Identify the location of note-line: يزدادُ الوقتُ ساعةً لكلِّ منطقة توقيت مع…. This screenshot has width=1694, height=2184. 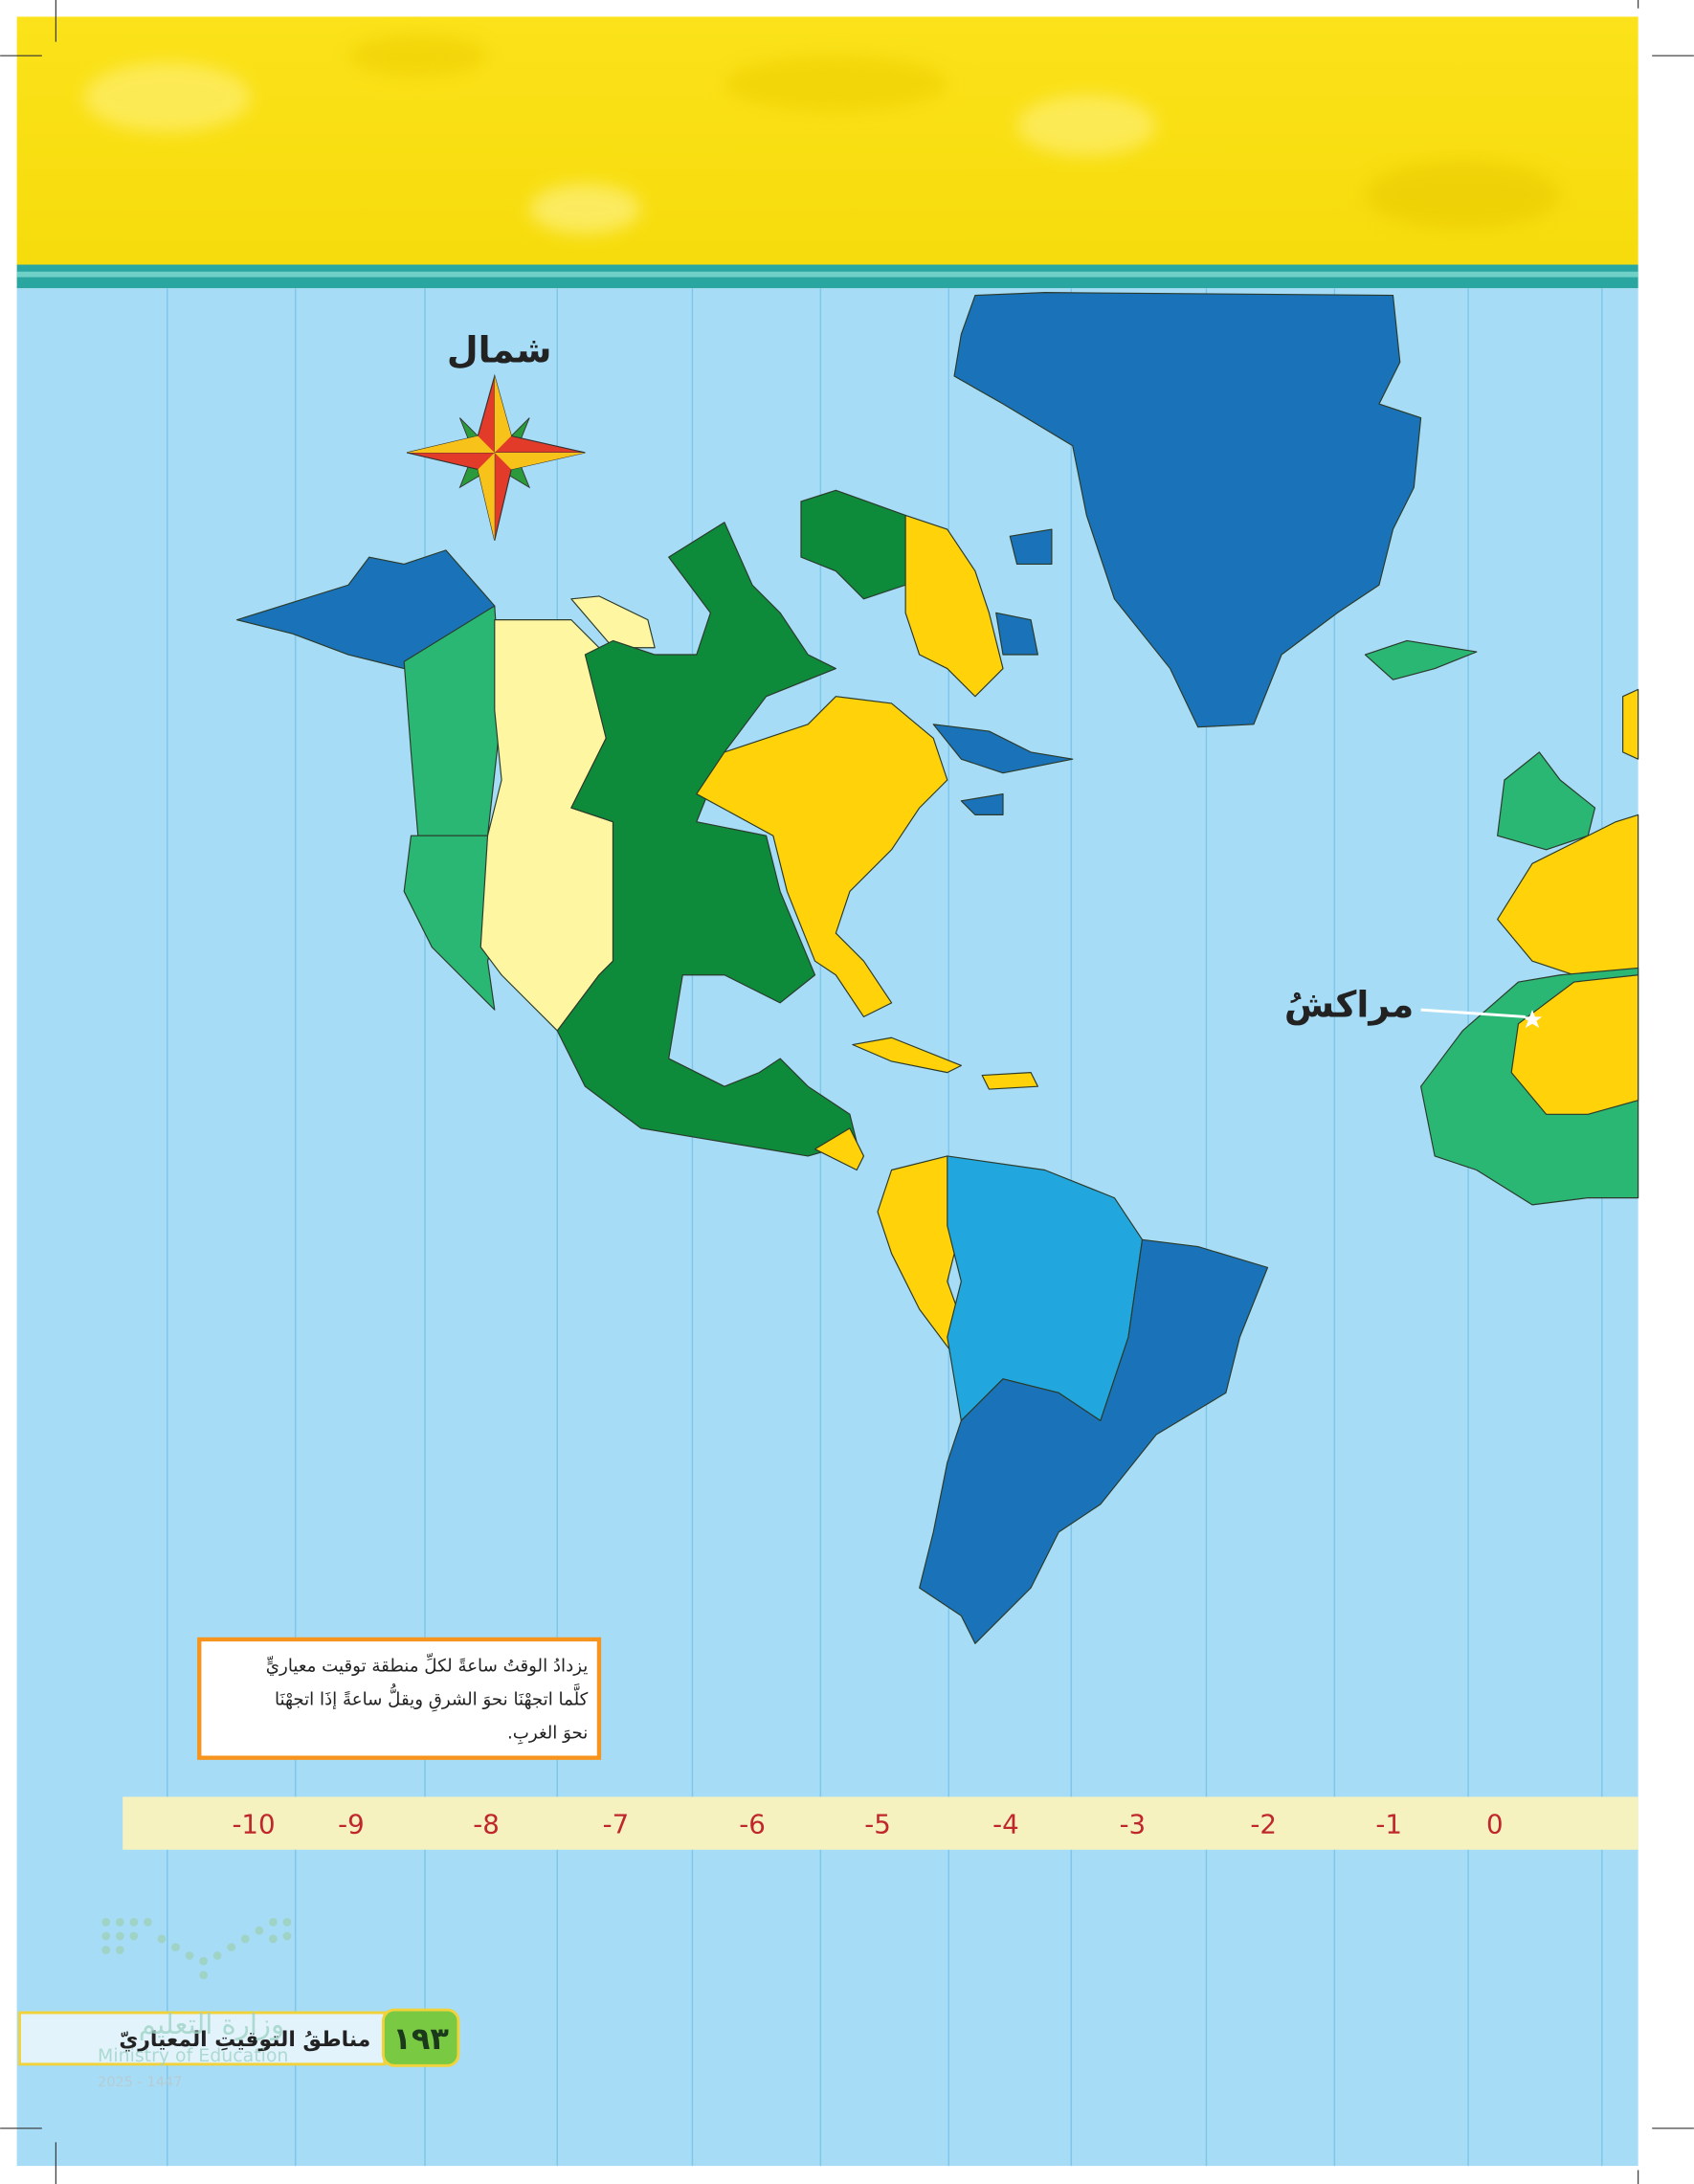
(427, 1665).